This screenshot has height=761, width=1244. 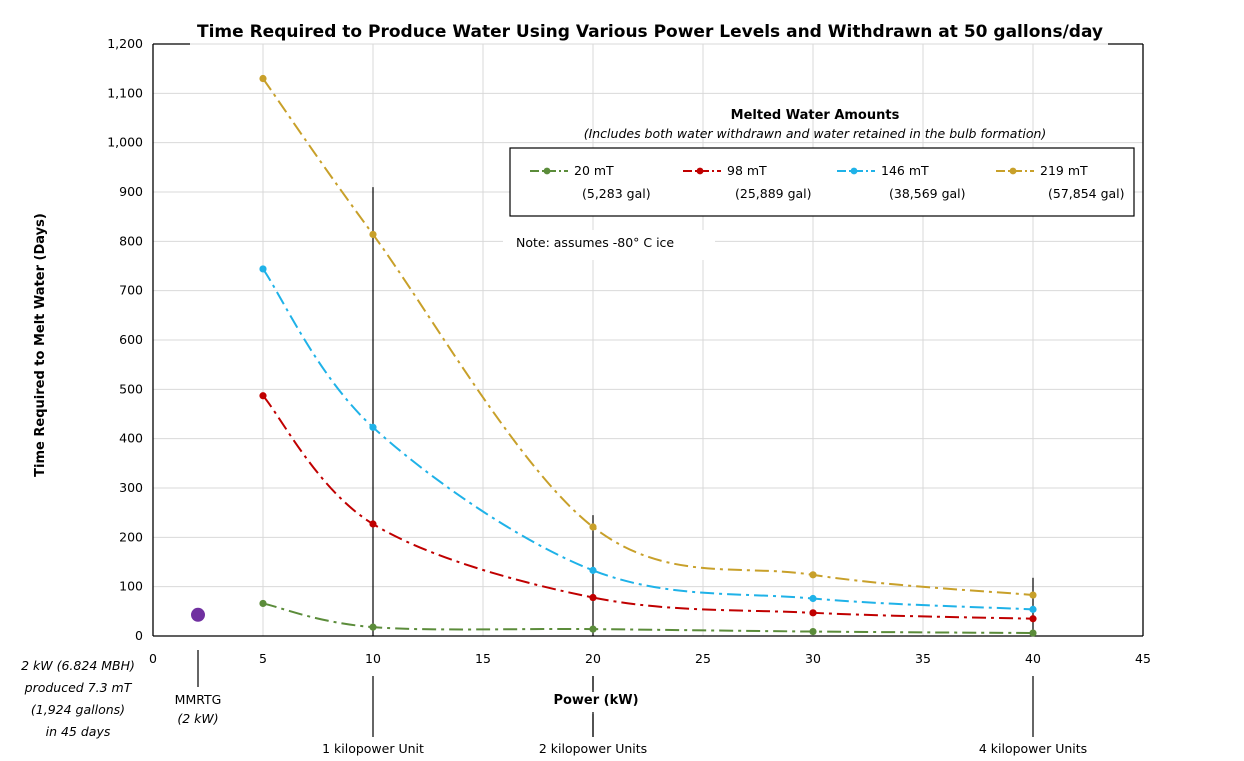 What do you see at coordinates (373, 748) in the screenshot?
I see `kilopower-label: 1 kilopower Unit` at bounding box center [373, 748].